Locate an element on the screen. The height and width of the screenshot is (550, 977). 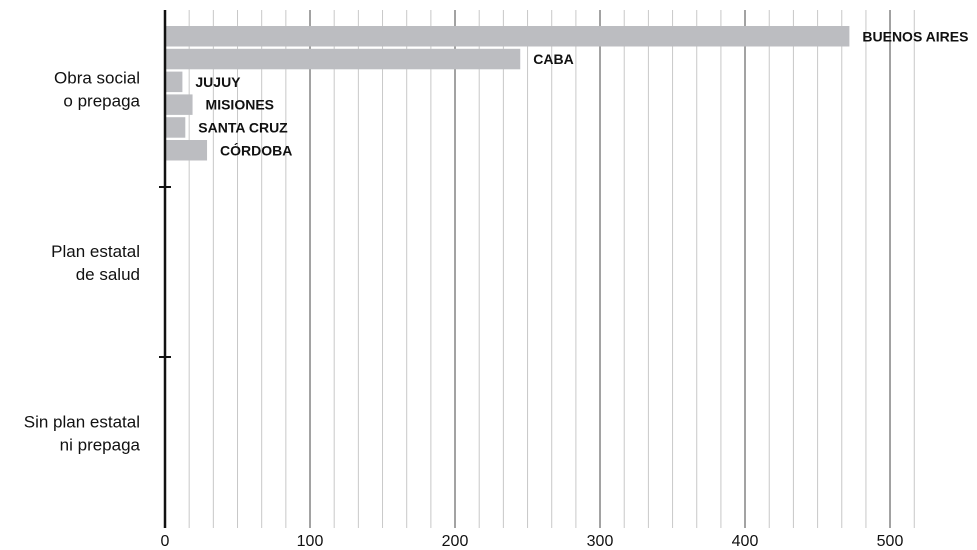
category-label: Sin plan estatal ni prepaga is located at coordinates (82, 434).